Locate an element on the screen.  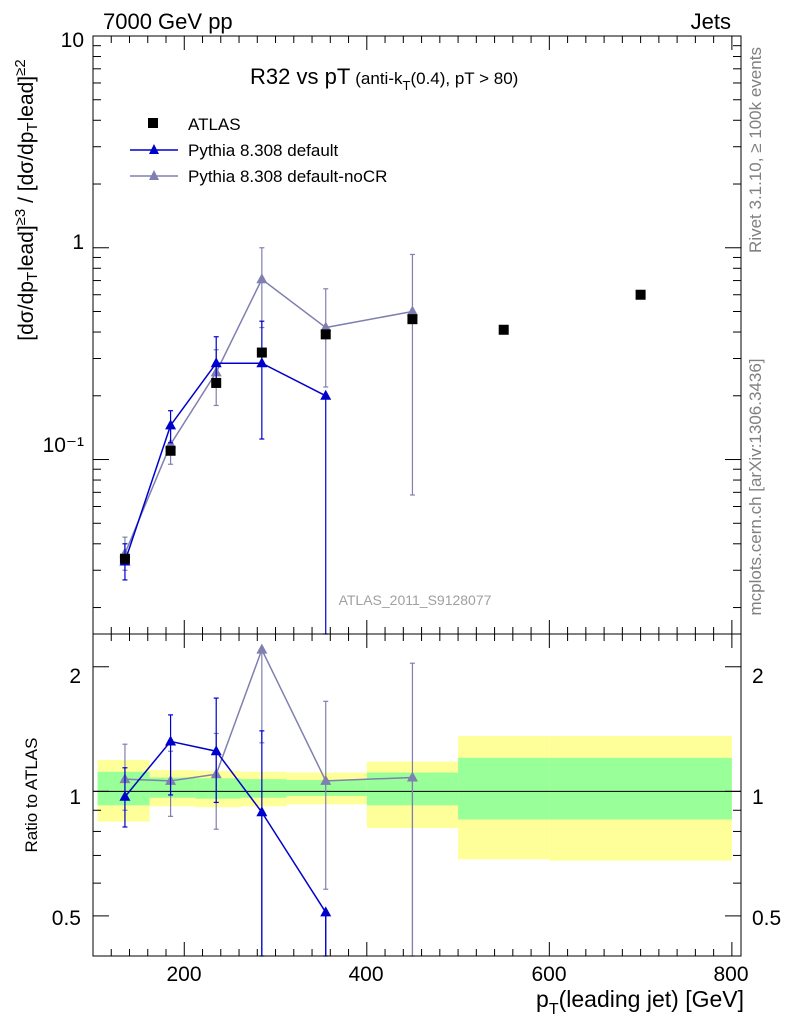
ytick-label-0.1: 10⁻¹ is located at coordinates (63, 445).